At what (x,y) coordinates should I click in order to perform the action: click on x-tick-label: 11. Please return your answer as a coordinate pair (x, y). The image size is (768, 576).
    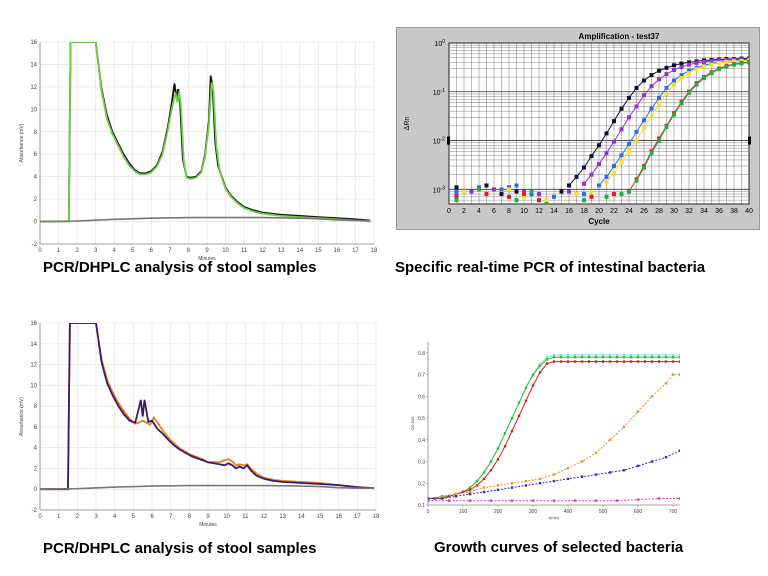
    Looking at the image, I should click on (244, 251).